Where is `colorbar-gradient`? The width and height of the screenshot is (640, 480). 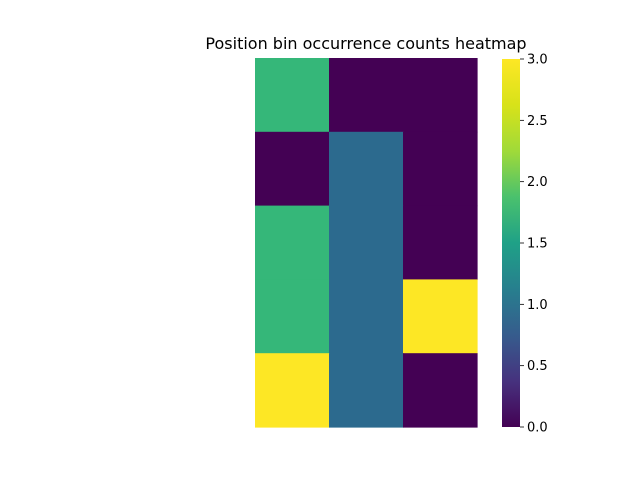 colorbar-gradient is located at coordinates (511, 243).